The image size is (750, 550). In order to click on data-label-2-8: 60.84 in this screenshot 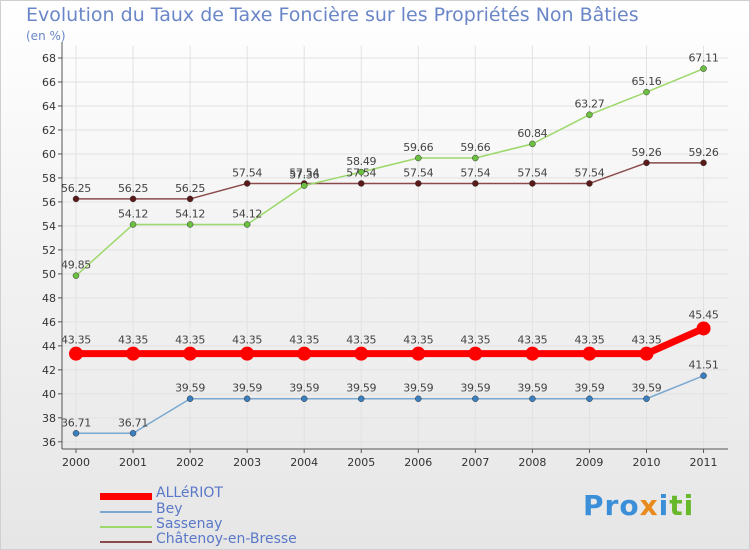, I will do `click(532, 133)`.